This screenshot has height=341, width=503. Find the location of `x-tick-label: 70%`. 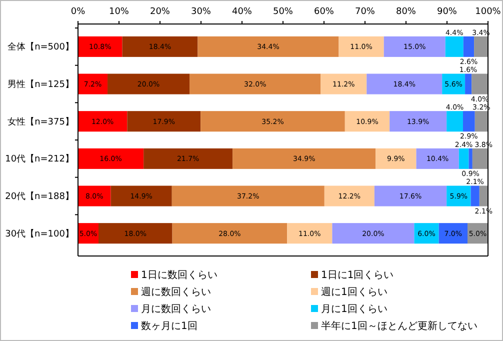

x-tick-label: 70% is located at coordinates (365, 12).